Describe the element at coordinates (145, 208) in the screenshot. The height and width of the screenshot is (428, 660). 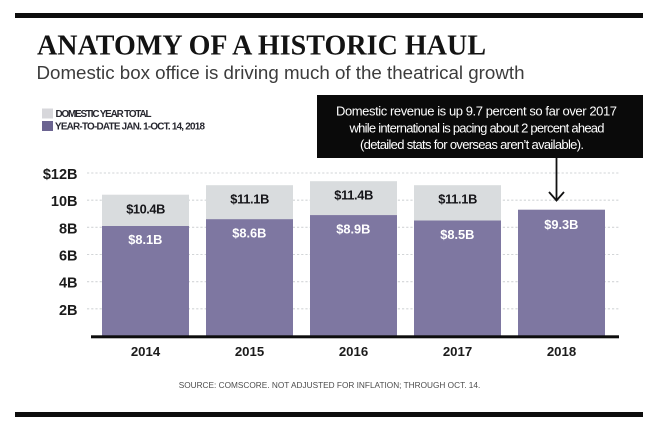
I see `svg-text: $10.4B` at that location.